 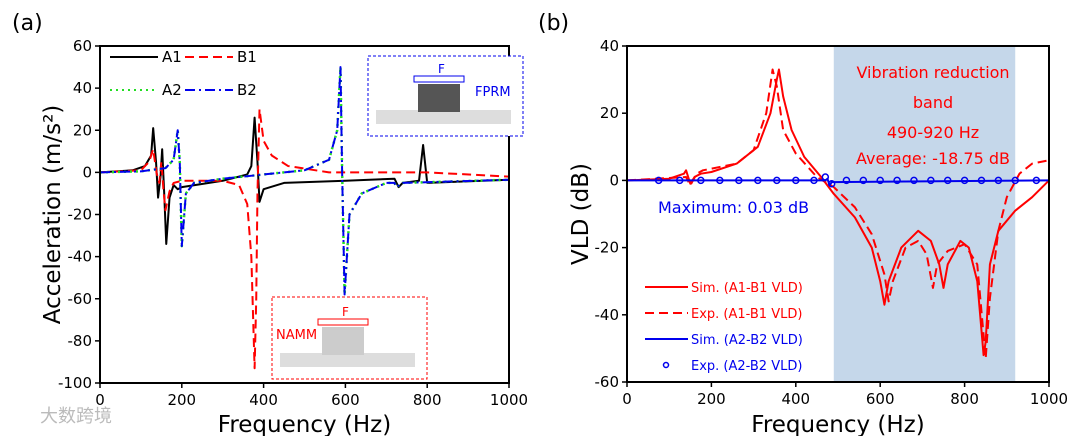 What do you see at coordinates (75, 383) in the screenshot?
I see `y-tick-label: -100` at bounding box center [75, 383].